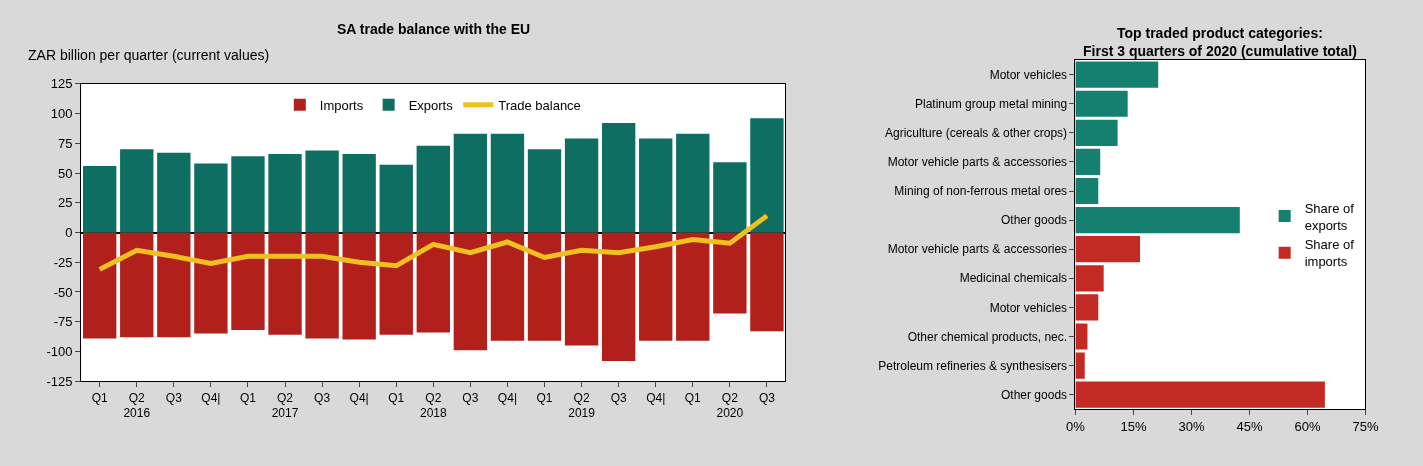 This screenshot has width=1423, height=466. What do you see at coordinates (976, 133) in the screenshot?
I see `y-tick-label: Agriculture (cereals & other crops)` at bounding box center [976, 133].